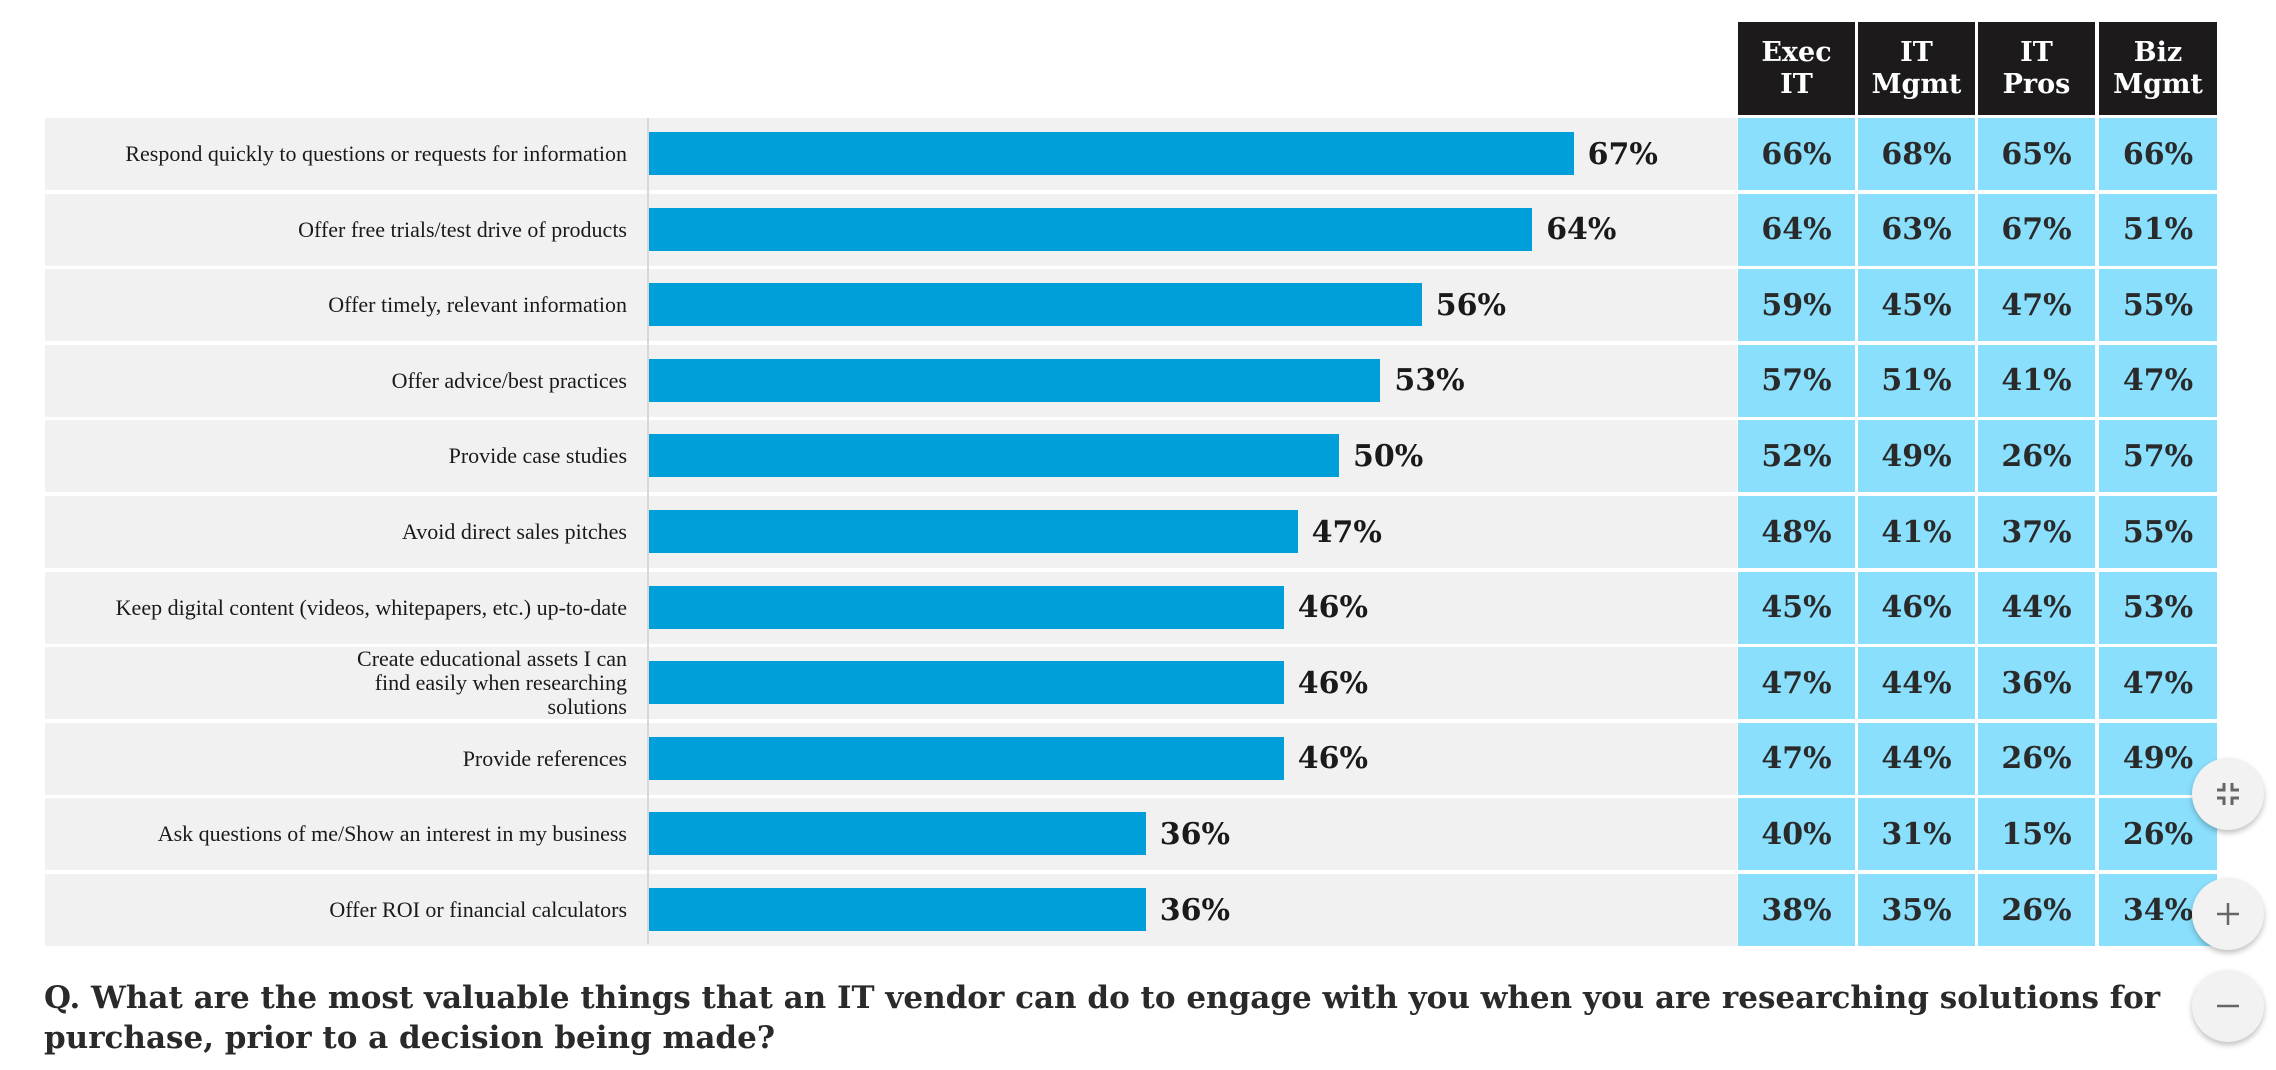 The image size is (2276, 1070). Describe the element at coordinates (462, 229) in the screenshot. I see `category-label: Offer free trials/test drive of products` at that location.